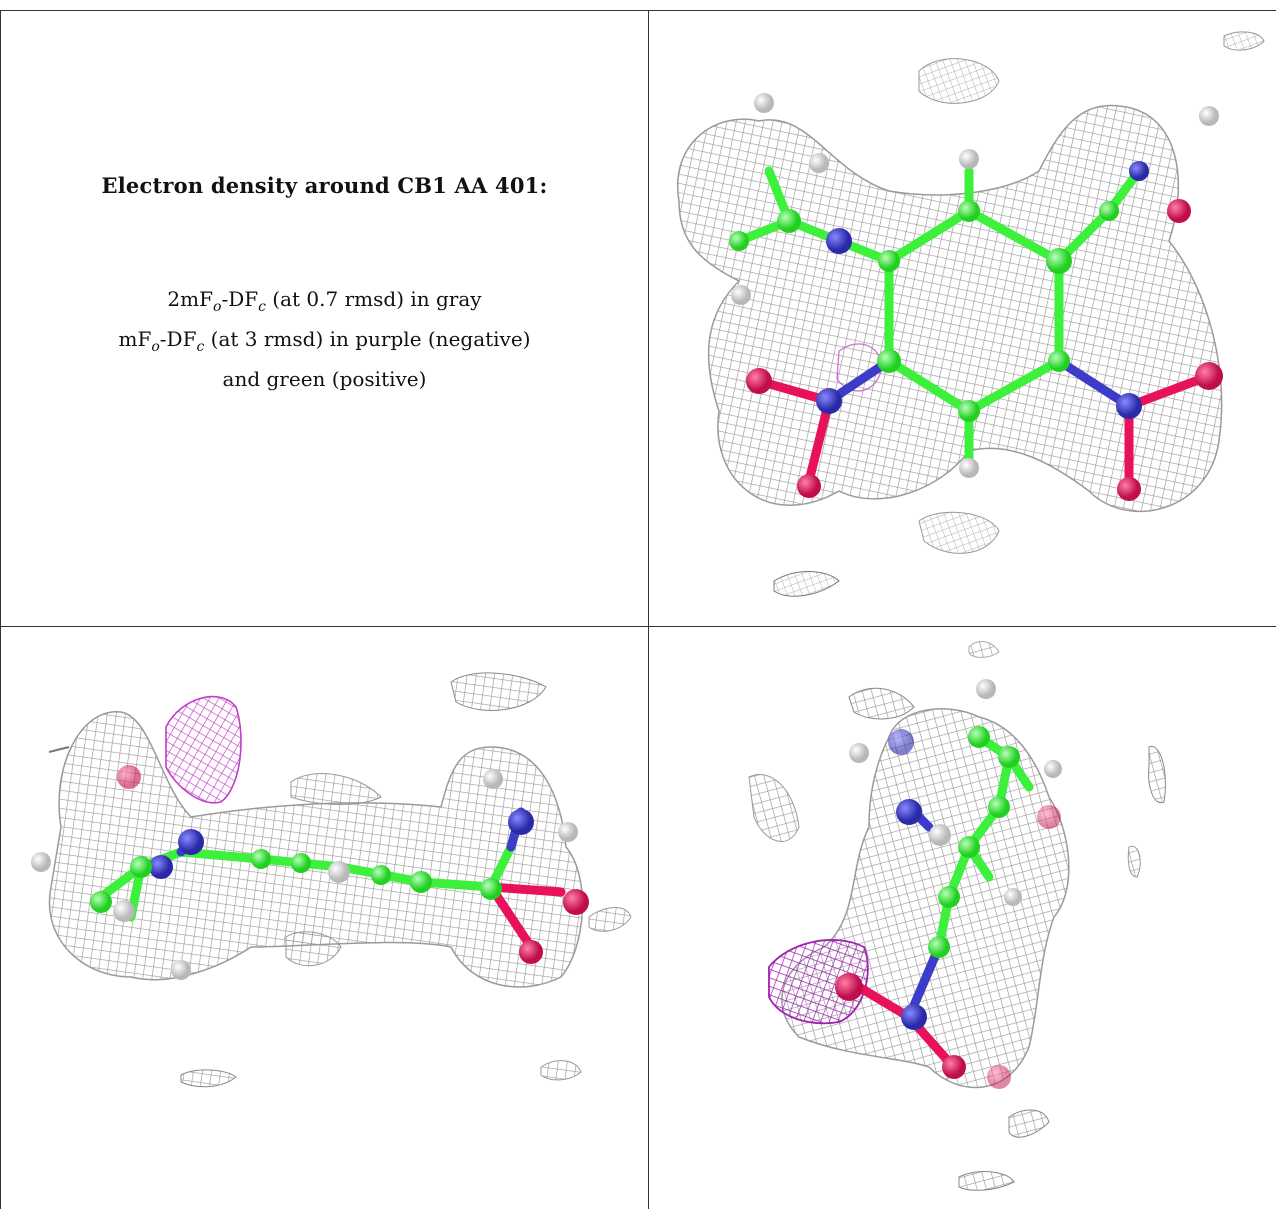 The height and width of the screenshot is (1209, 1276). I want to click on legend-text: (at 0.7 rmsd) in gray, so click(373, 299).